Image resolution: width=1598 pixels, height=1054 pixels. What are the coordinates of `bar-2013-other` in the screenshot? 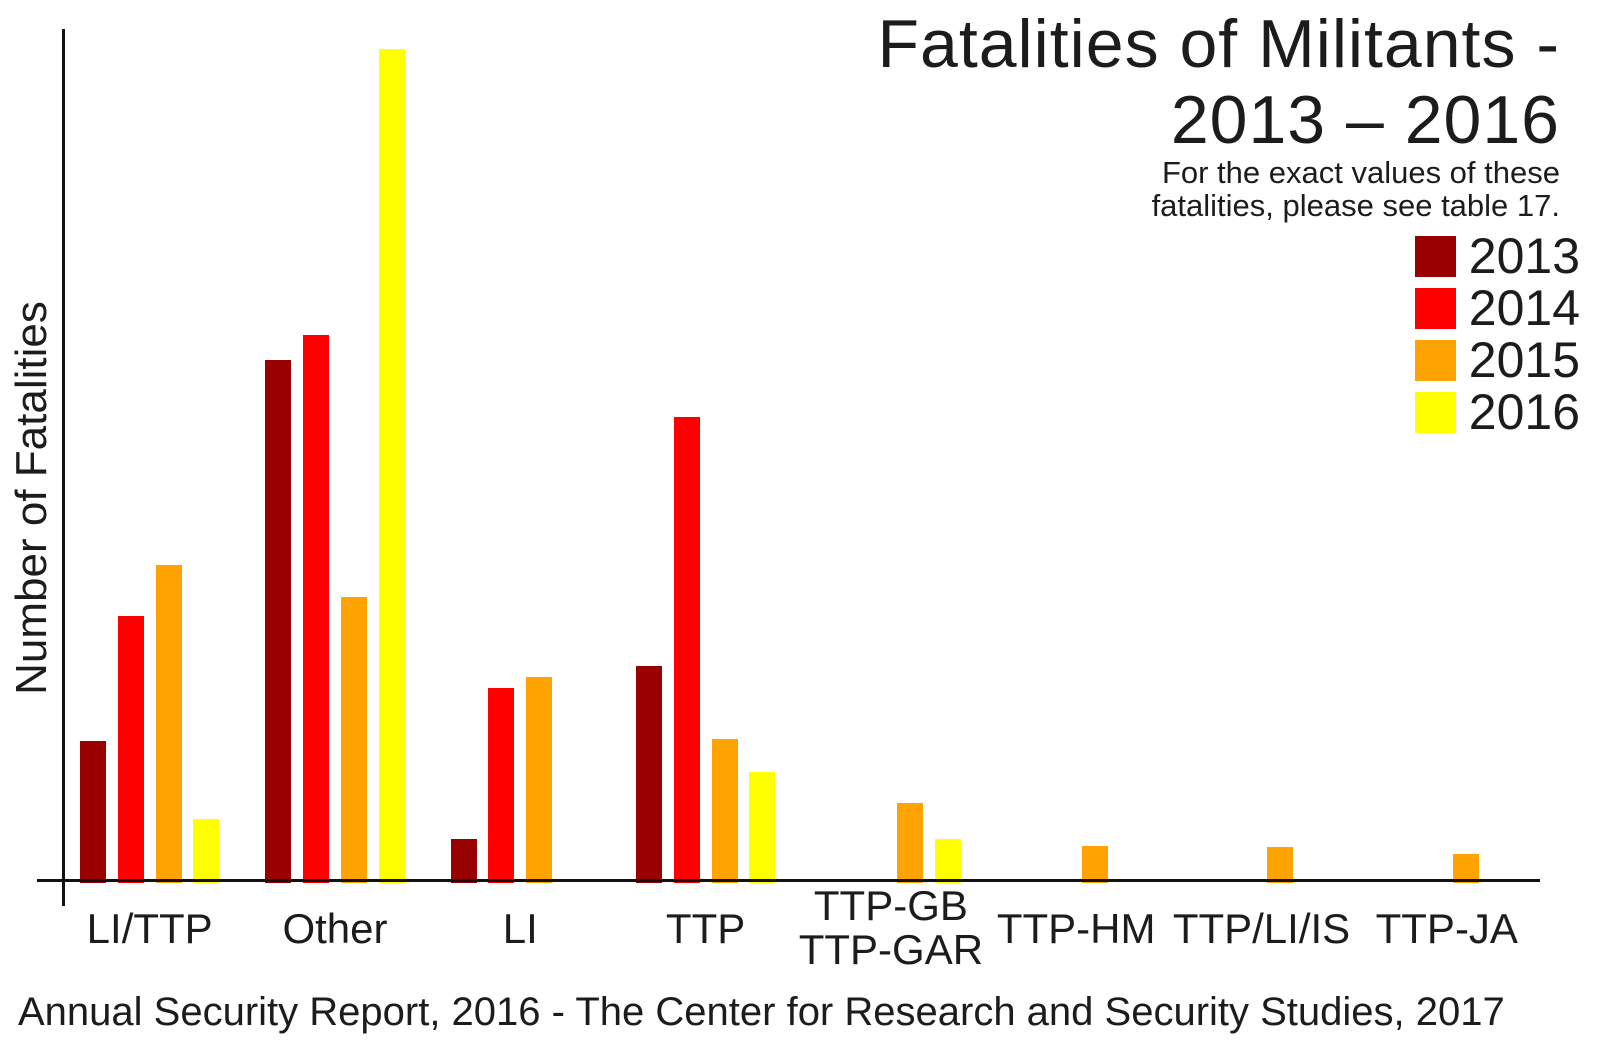 It's located at (278, 621).